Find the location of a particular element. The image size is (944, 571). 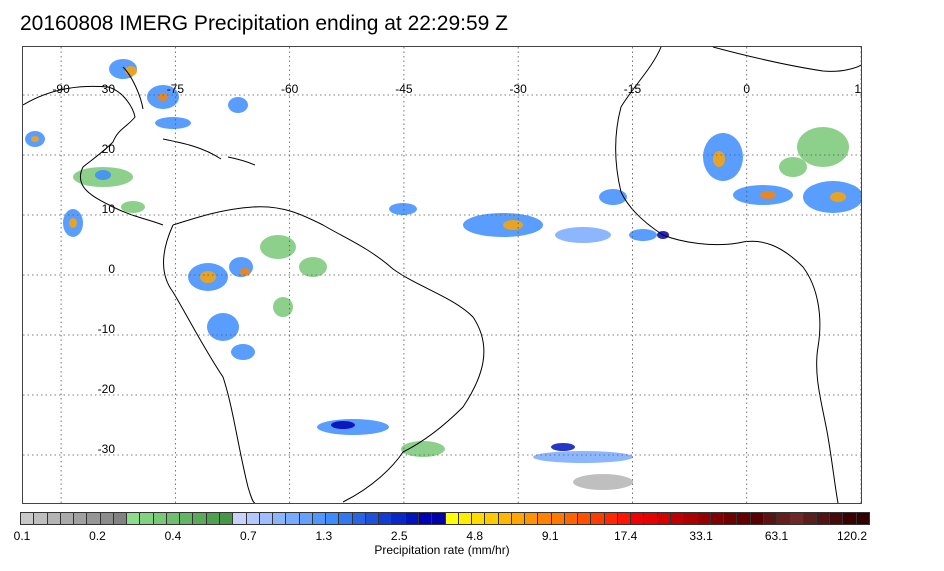

longitude-label: 15 is located at coordinates (857, 89).